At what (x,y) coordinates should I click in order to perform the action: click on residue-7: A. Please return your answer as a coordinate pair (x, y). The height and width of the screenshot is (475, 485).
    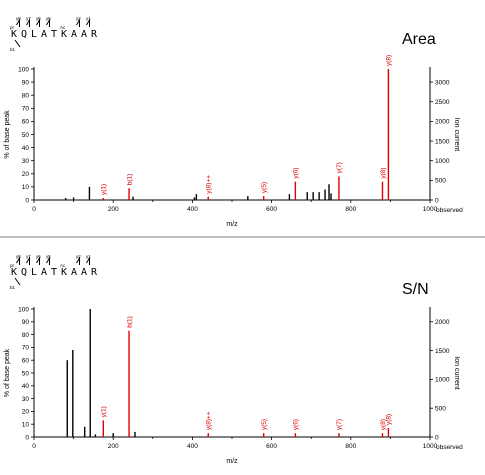
    Looking at the image, I should click on (74, 34).